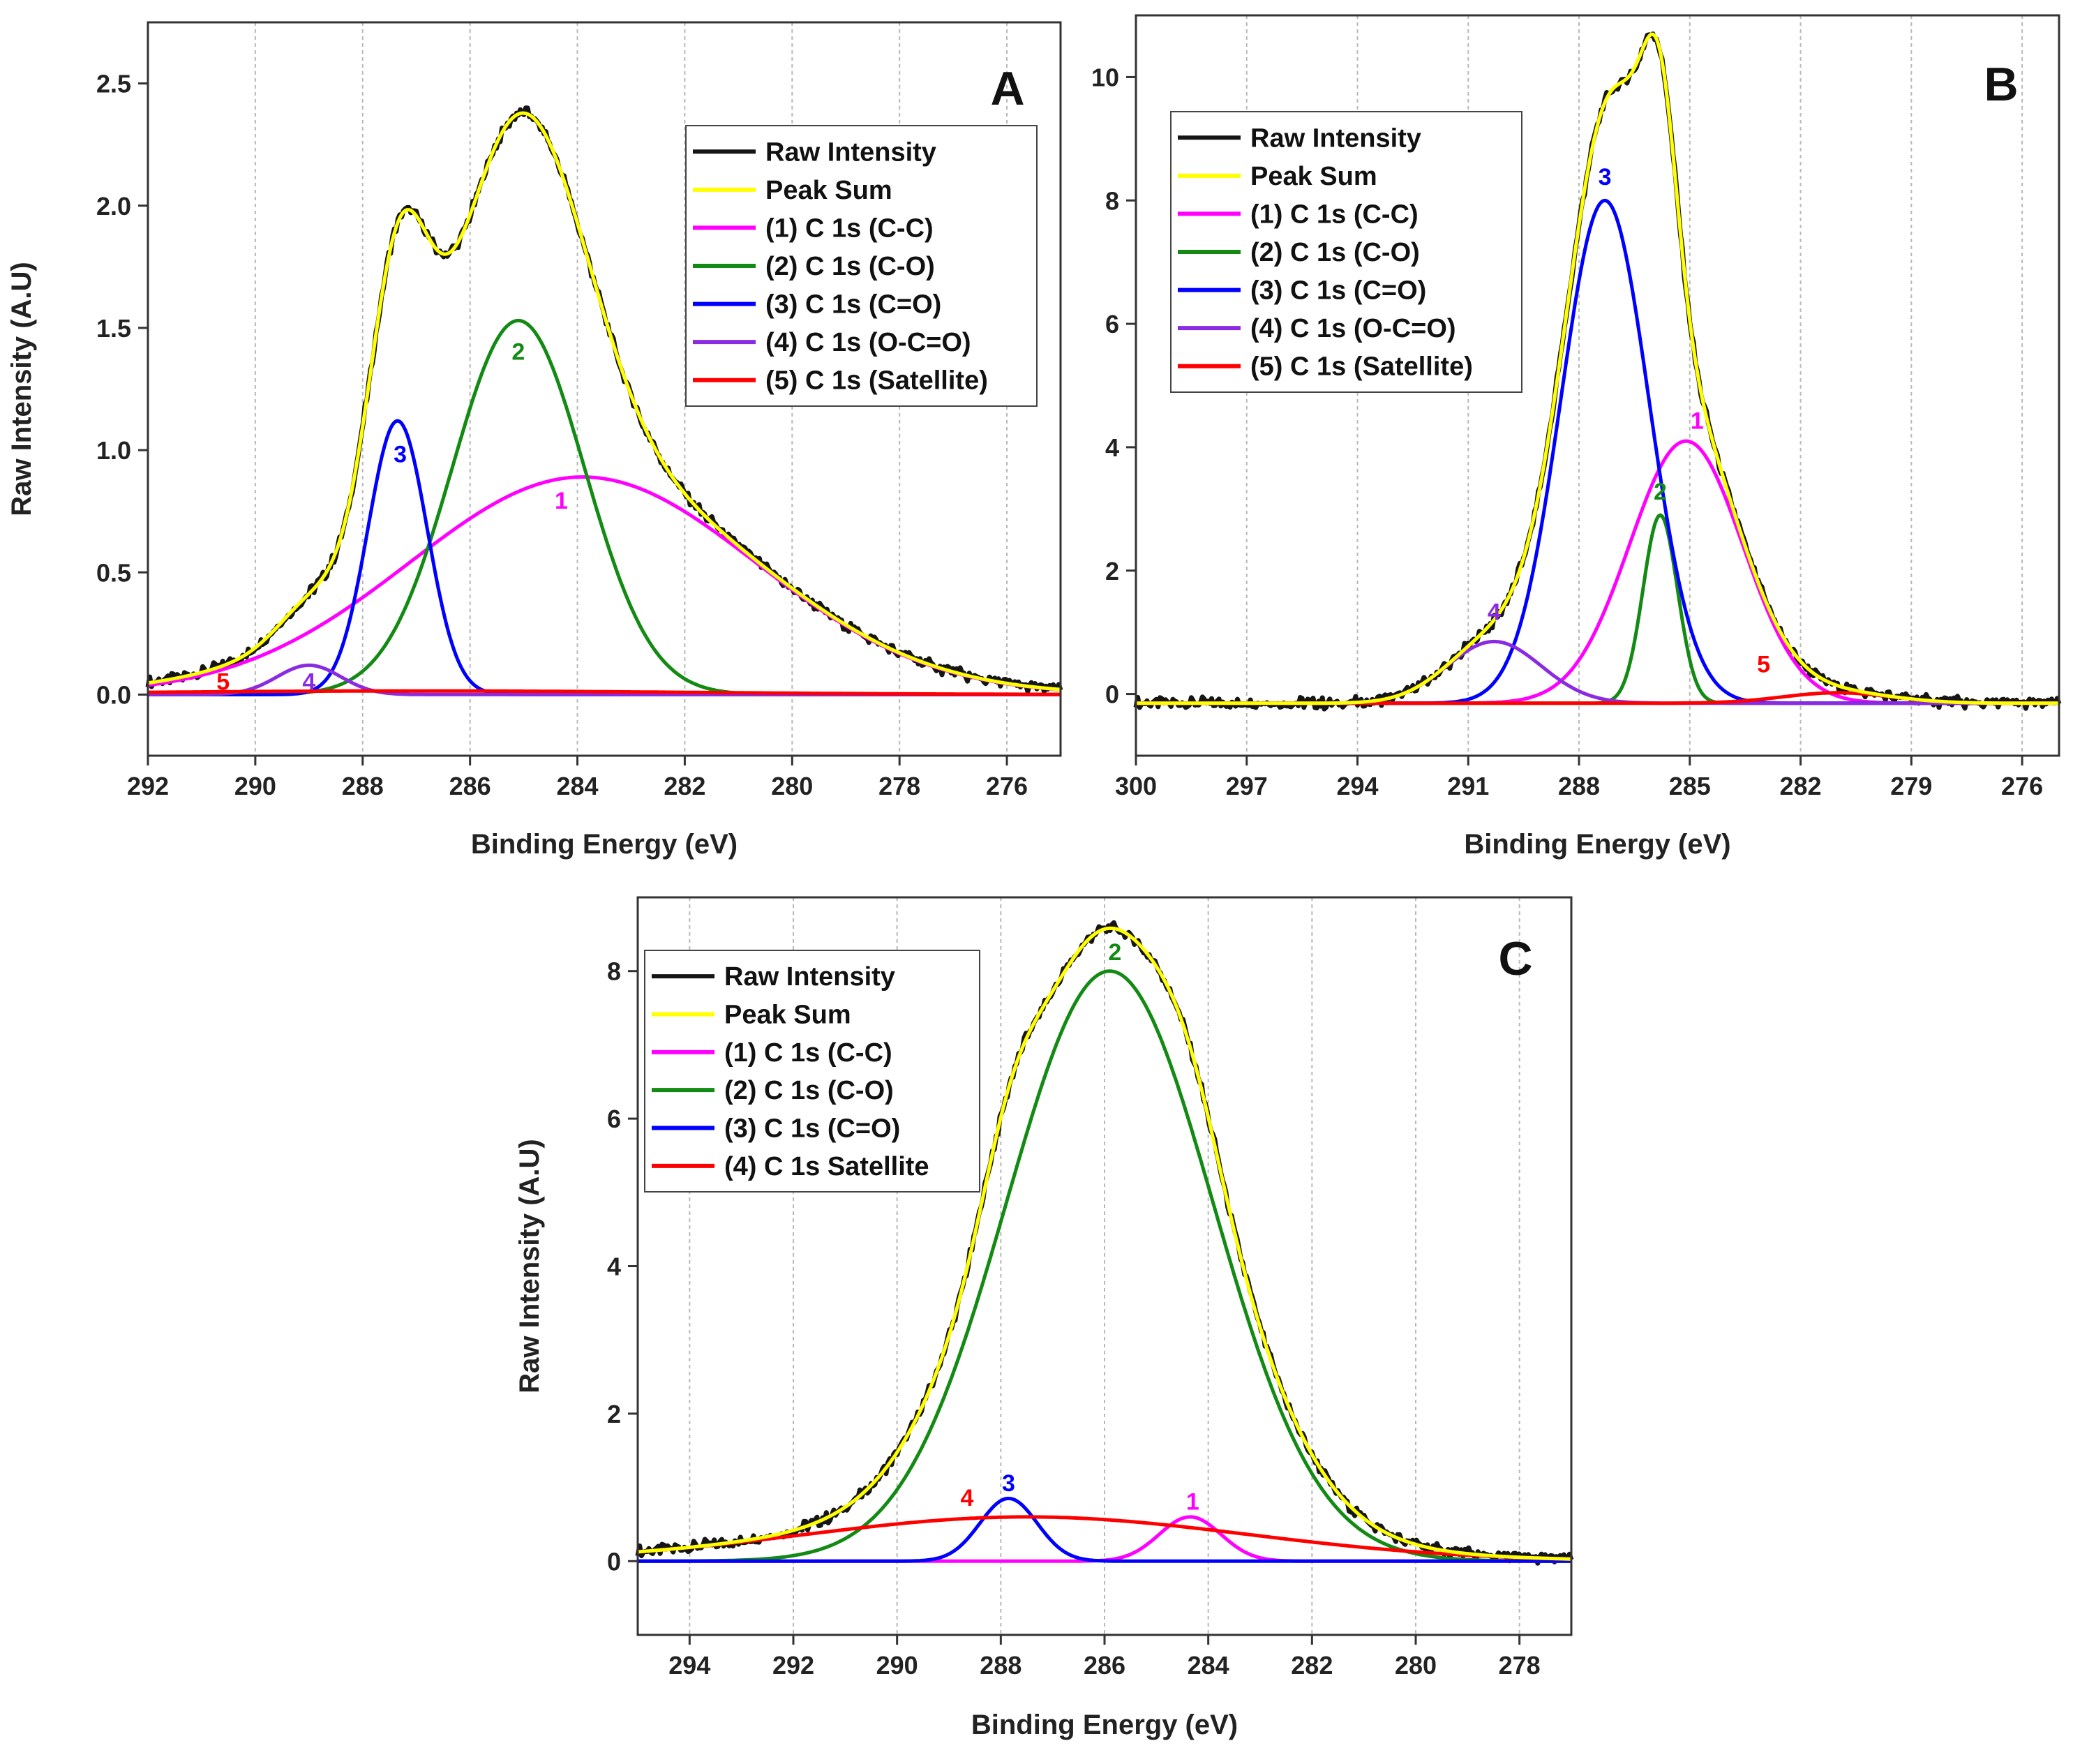 Image resolution: width=2073 pixels, height=1764 pixels. I want to click on peak-sum-line, so click(604, 402).